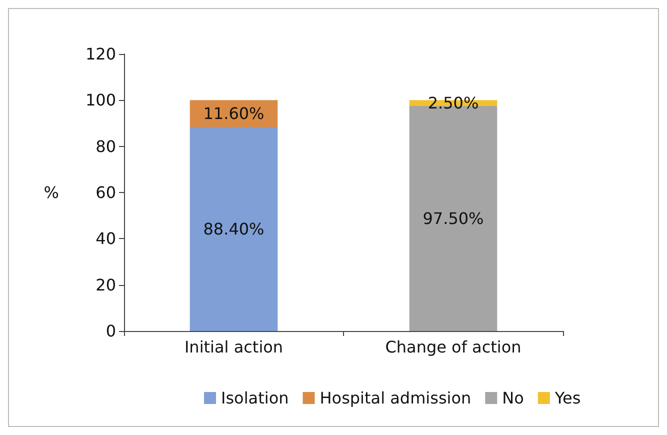 Image resolution: width=667 pixels, height=435 pixels. Describe the element at coordinates (255, 398) in the screenshot. I see `legend-label: Isolation` at that location.